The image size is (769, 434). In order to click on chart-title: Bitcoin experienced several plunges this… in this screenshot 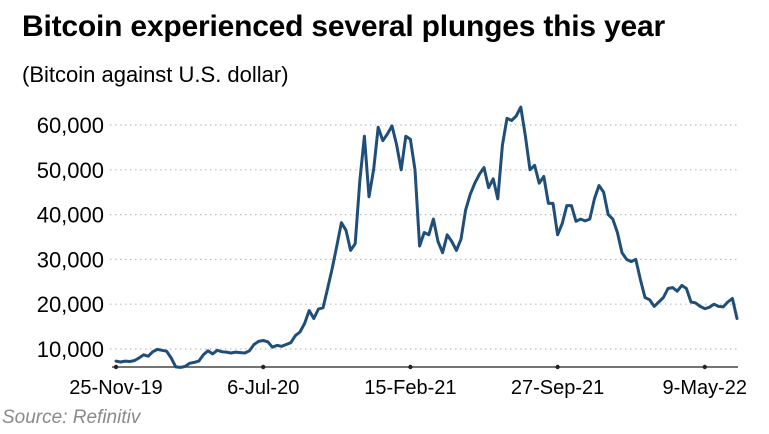, I will do `click(343, 26)`.